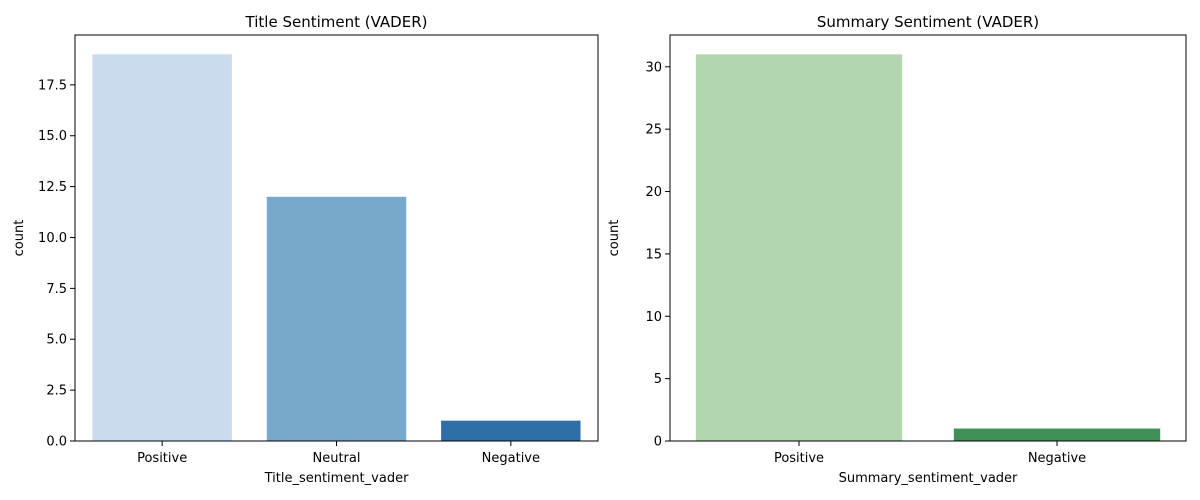 This screenshot has width=1200, height=500. Describe the element at coordinates (653, 192) in the screenshot. I see `y-tick-label: 20` at that location.